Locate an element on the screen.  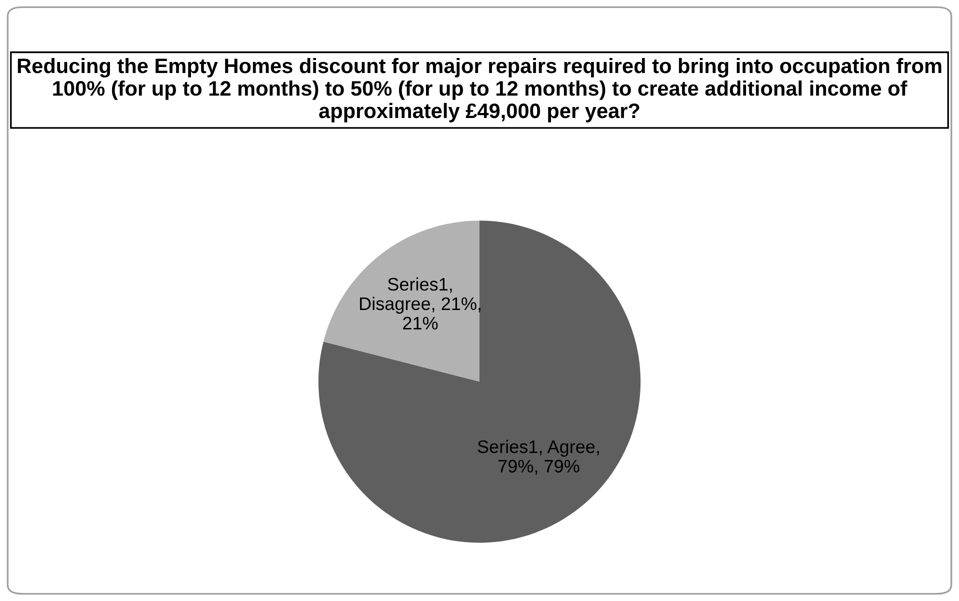
data-label: Series1, Agree, 79%, 79% is located at coordinates (538, 457).